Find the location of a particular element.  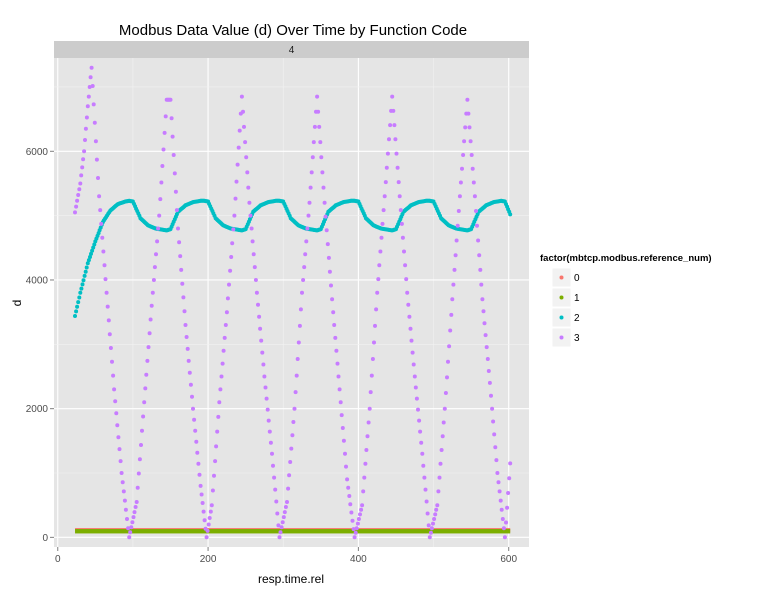

y-axis-label: d is located at coordinates (17, 303).